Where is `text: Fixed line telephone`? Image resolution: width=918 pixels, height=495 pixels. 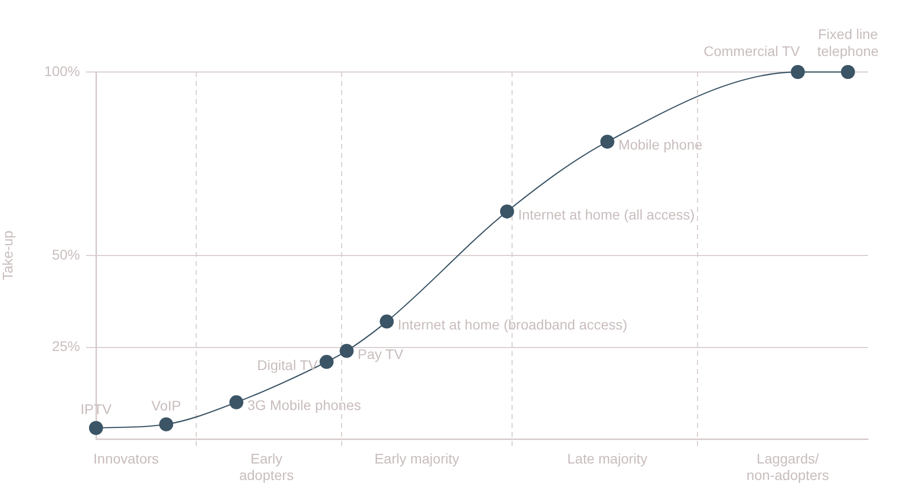 text: Fixed line telephone is located at coordinates (848, 42).